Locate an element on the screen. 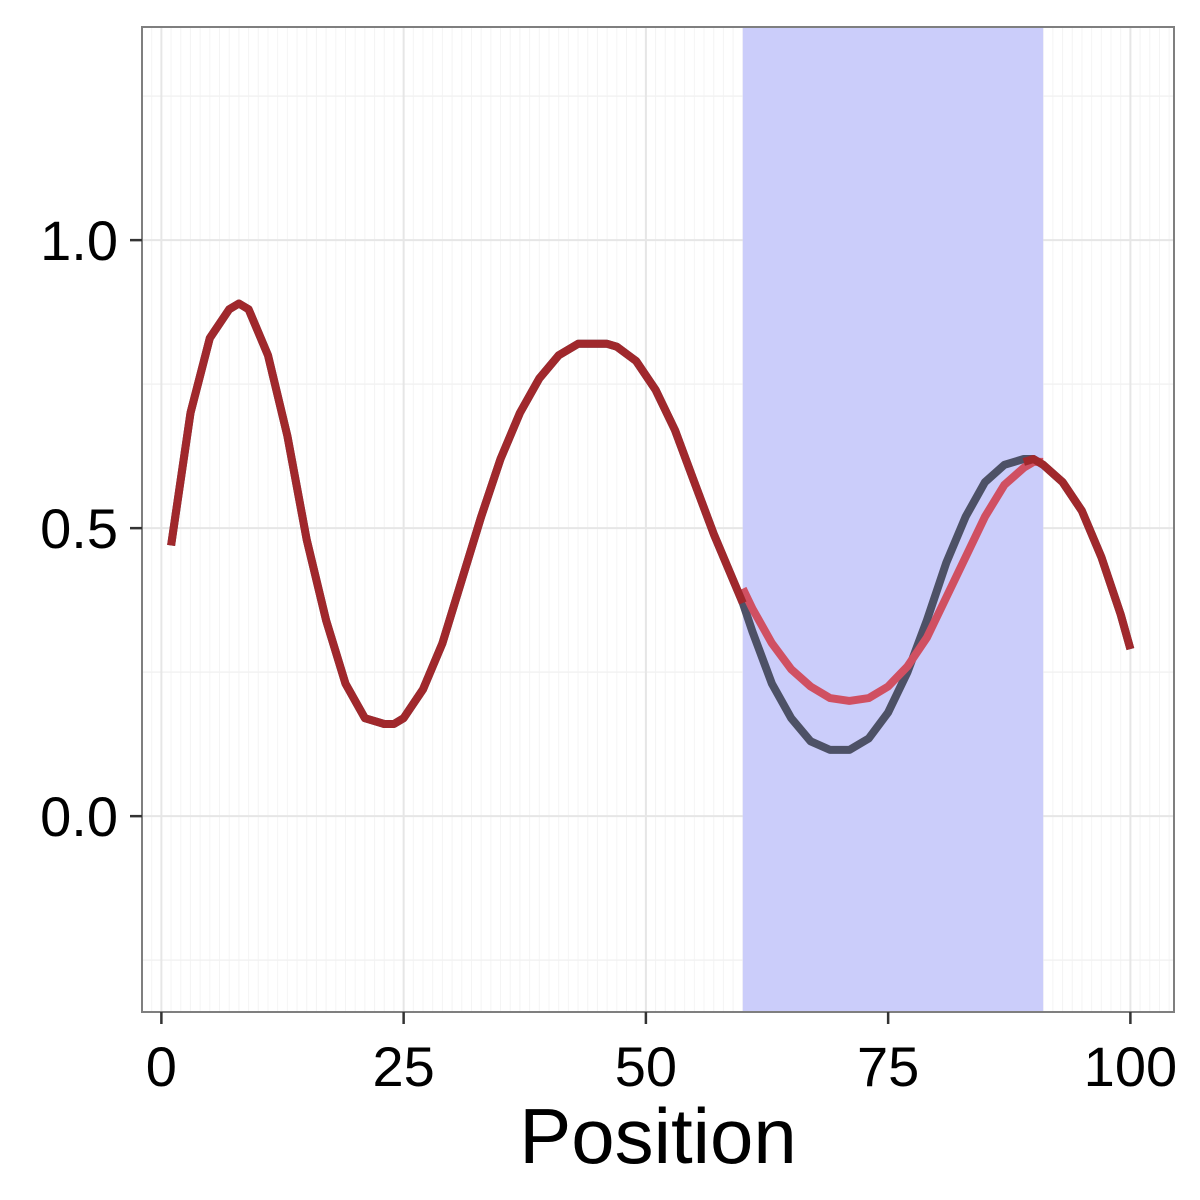 This screenshot has height=1200, width=1200. x-tick-label: 25 is located at coordinates (403, 1066).